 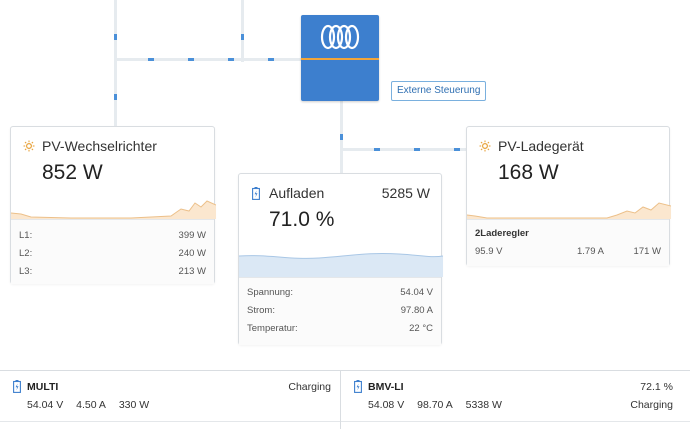 I want to click on pv-inverter-power: 852 W, so click(x=72, y=172).